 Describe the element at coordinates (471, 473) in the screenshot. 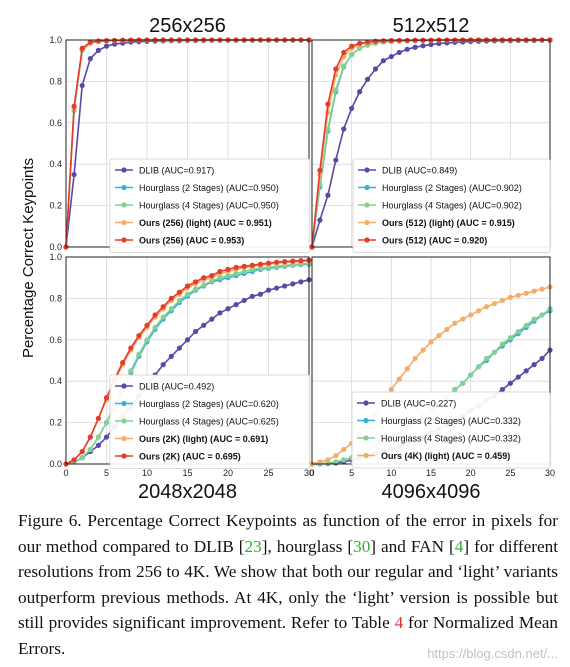

I see `x-tick-label: 20` at that location.